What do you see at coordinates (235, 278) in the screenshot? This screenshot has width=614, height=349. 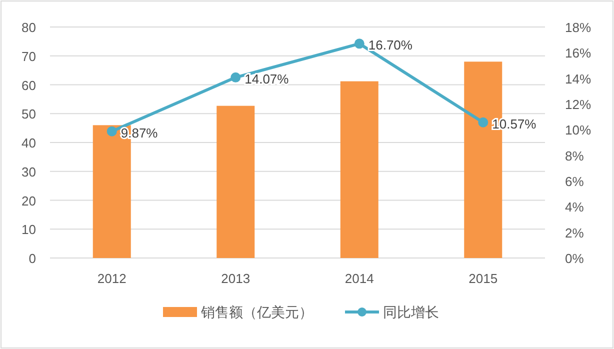 I see `x-tick-label: 2013` at bounding box center [235, 278].